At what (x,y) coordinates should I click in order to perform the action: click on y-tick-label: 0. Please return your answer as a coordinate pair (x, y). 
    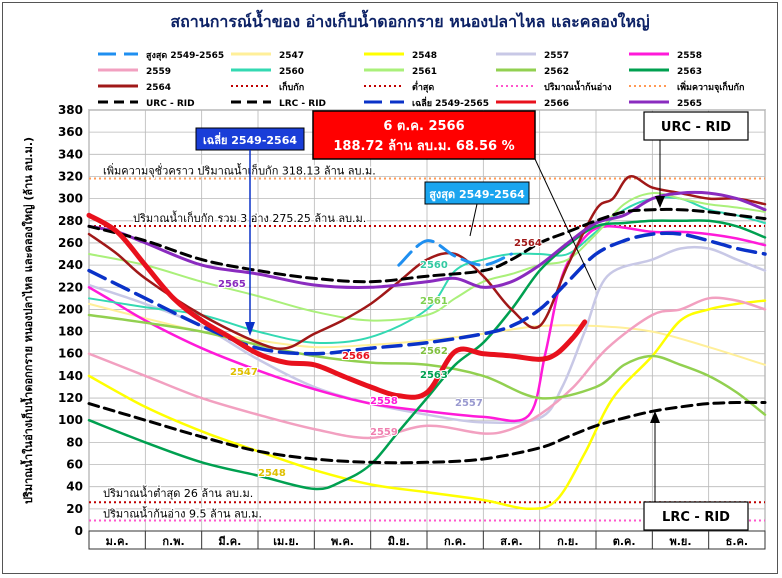
    Looking at the image, I should click on (79, 531).